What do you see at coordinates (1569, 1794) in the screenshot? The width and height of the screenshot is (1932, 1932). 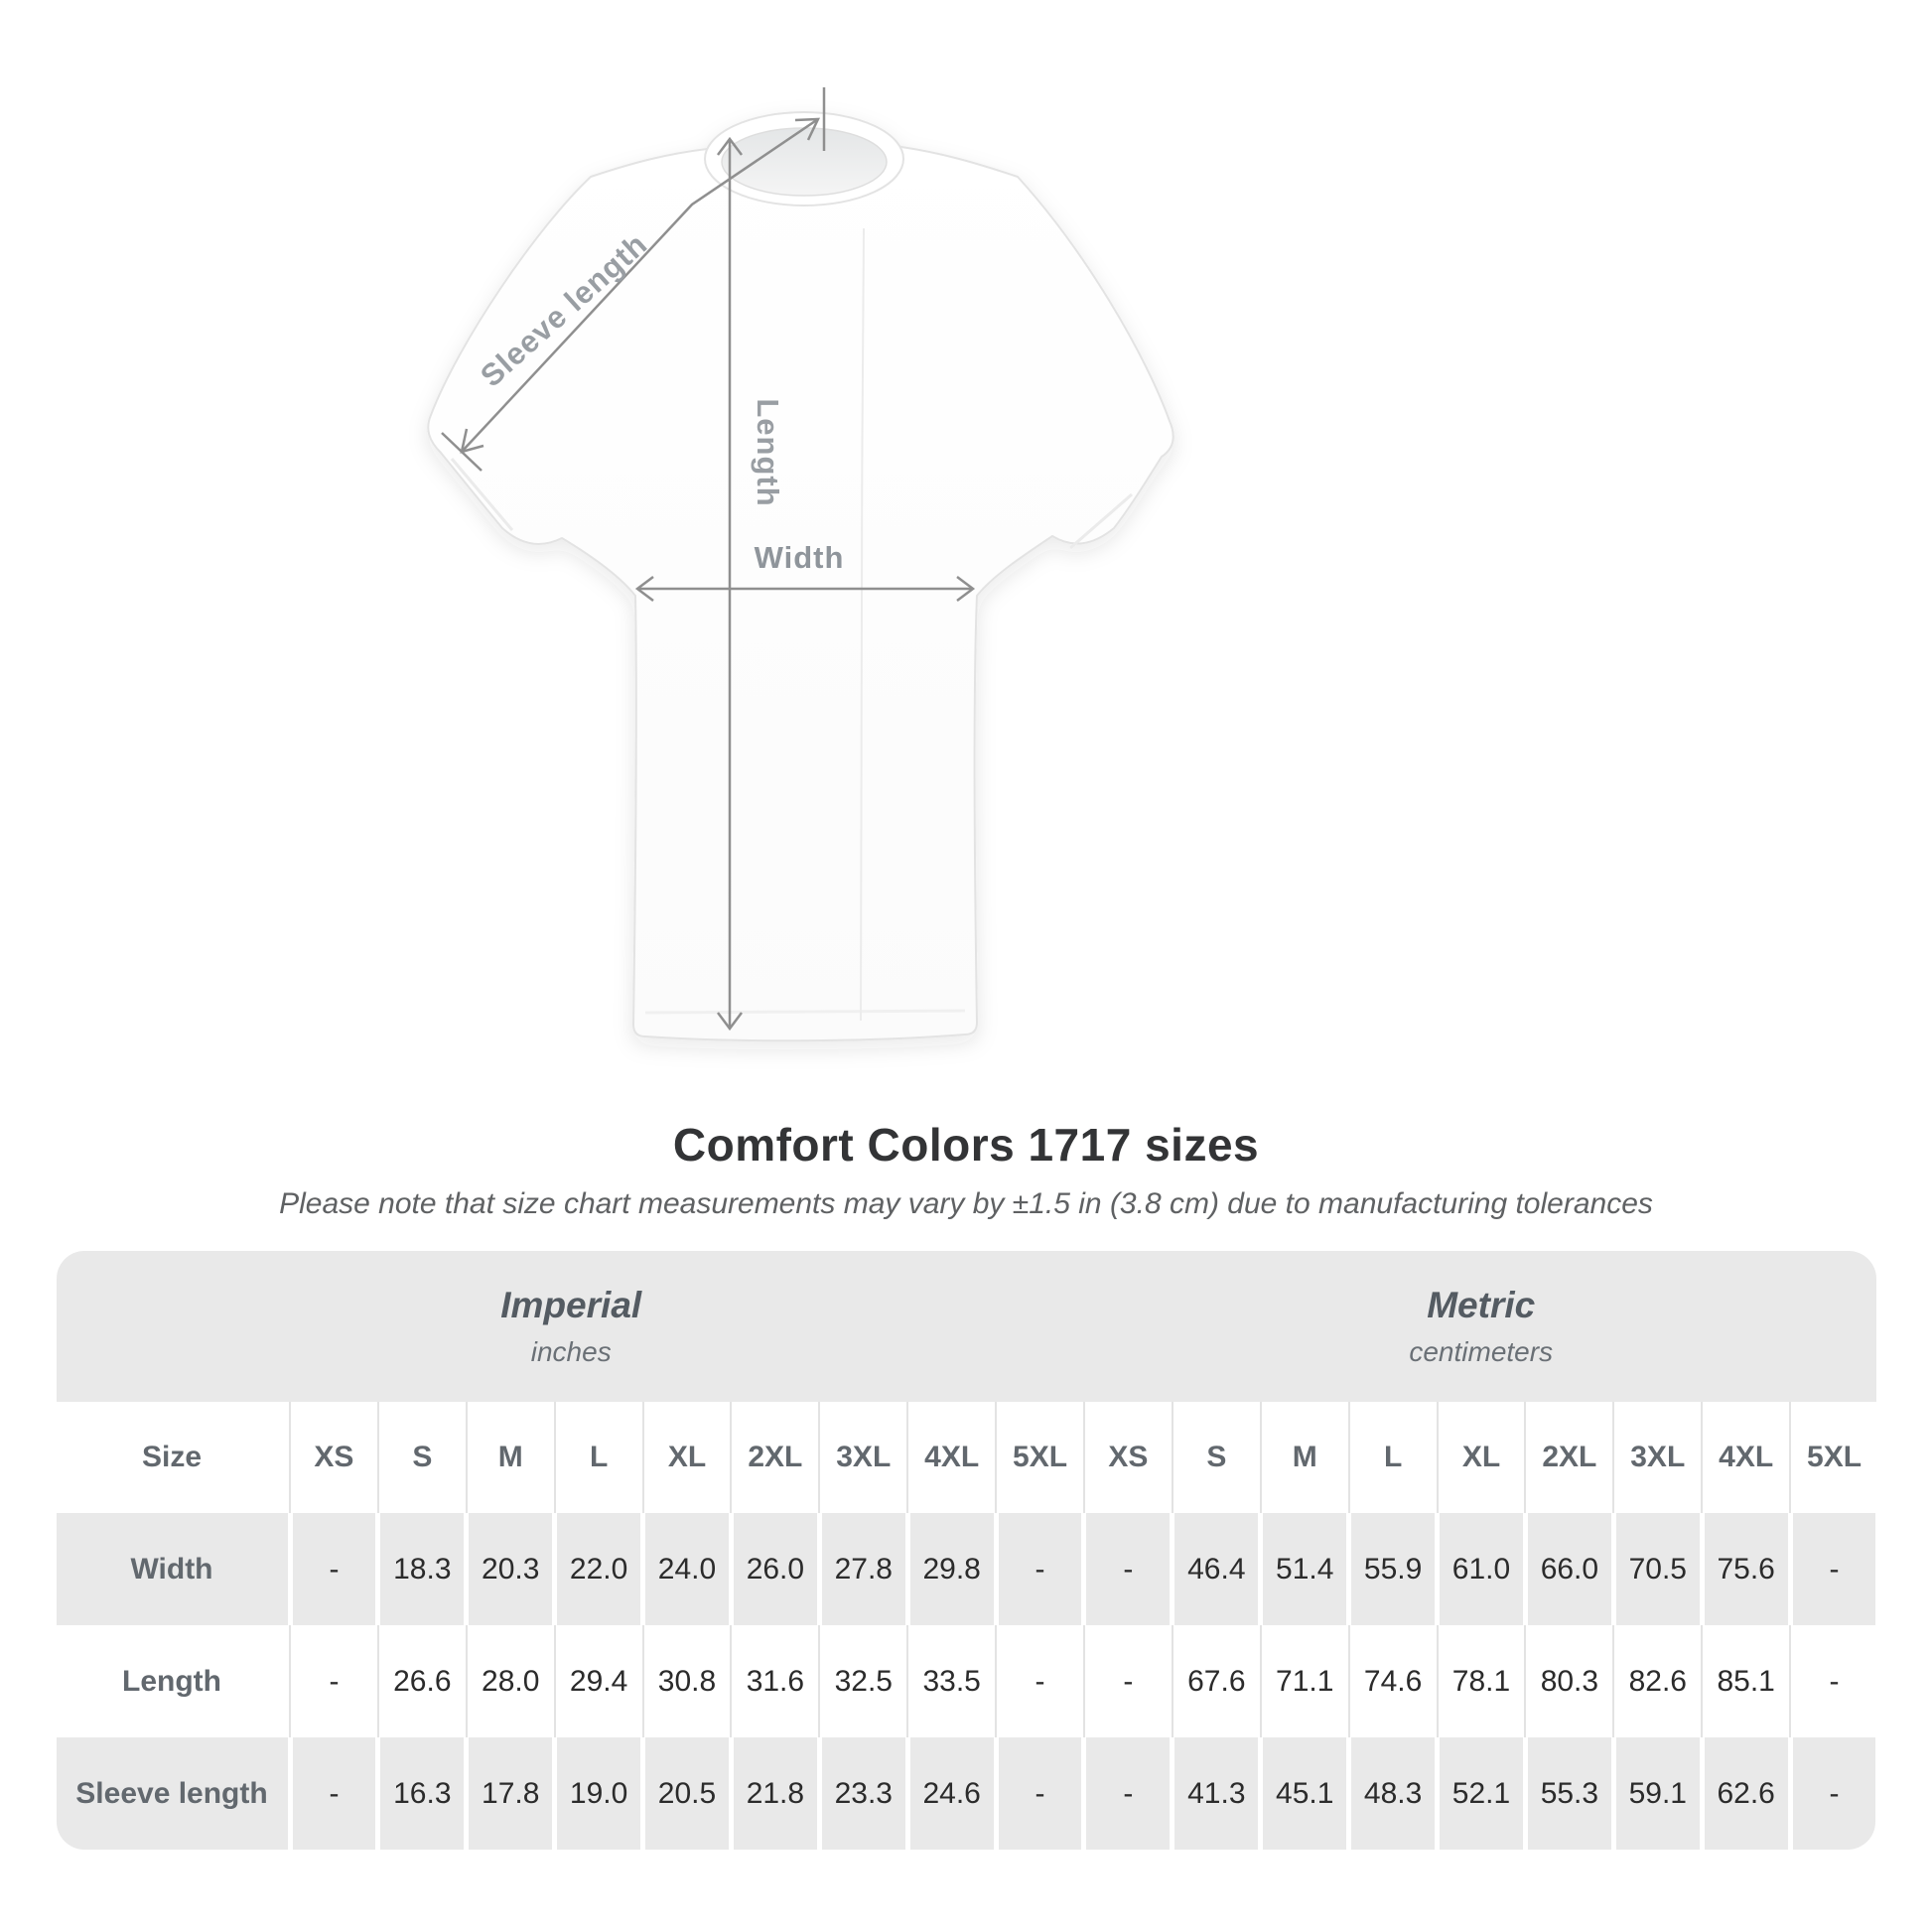 I see `table-cell: 55.3` at bounding box center [1569, 1794].